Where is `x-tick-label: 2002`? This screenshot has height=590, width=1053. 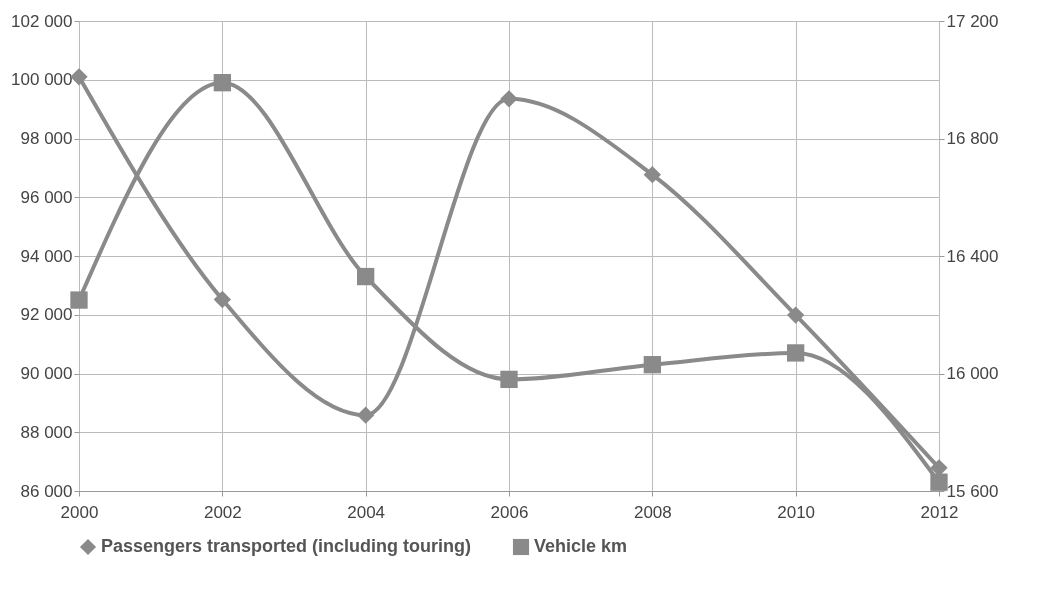
x-tick-label: 2002 is located at coordinates (222, 512).